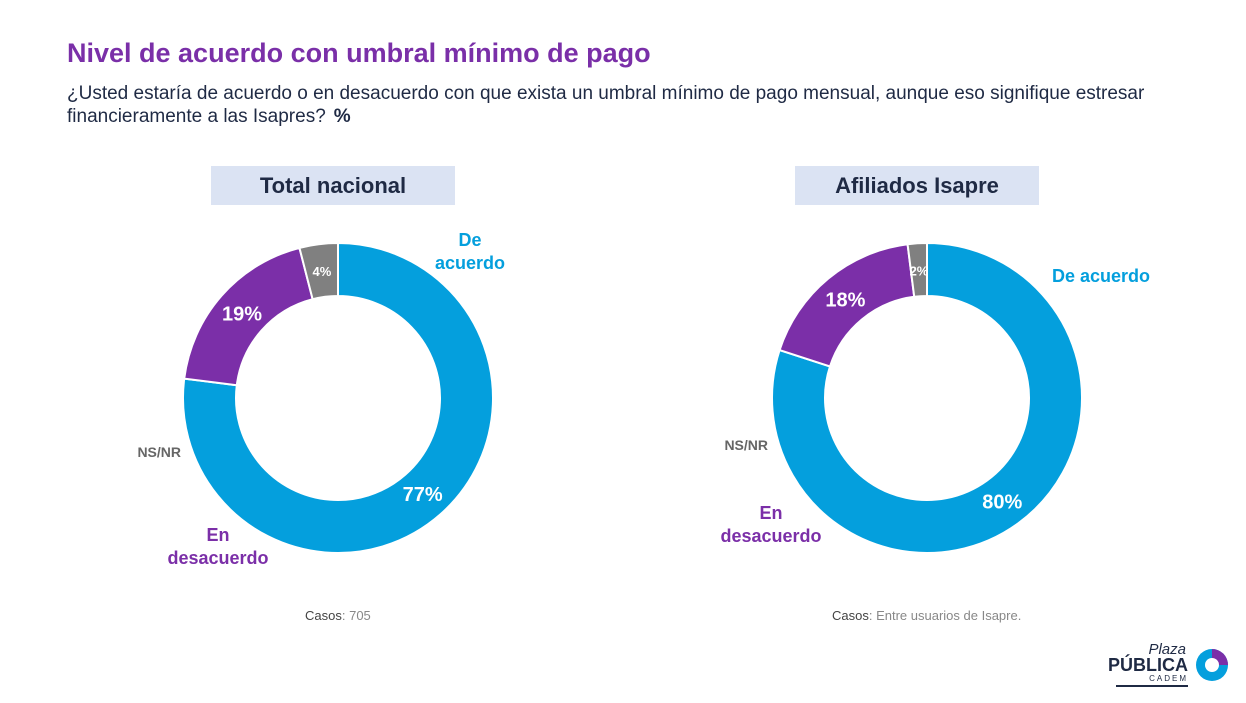 The width and height of the screenshot is (1246, 703). What do you see at coordinates (242, 314) in the screenshot?
I see `value-label-en-desacuerdo: 19%` at bounding box center [242, 314].